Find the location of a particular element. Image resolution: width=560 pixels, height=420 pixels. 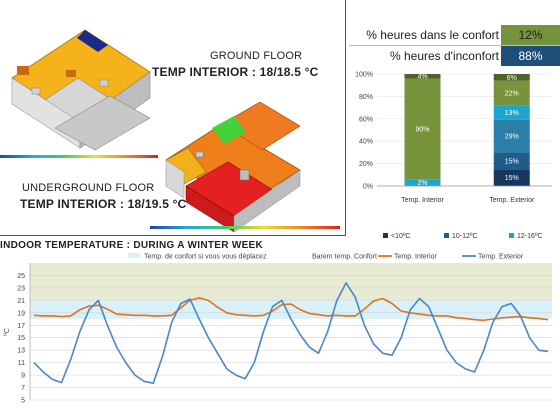

underground-floor-title: UNDERGROUND FLOOR is located at coordinates (88, 188).